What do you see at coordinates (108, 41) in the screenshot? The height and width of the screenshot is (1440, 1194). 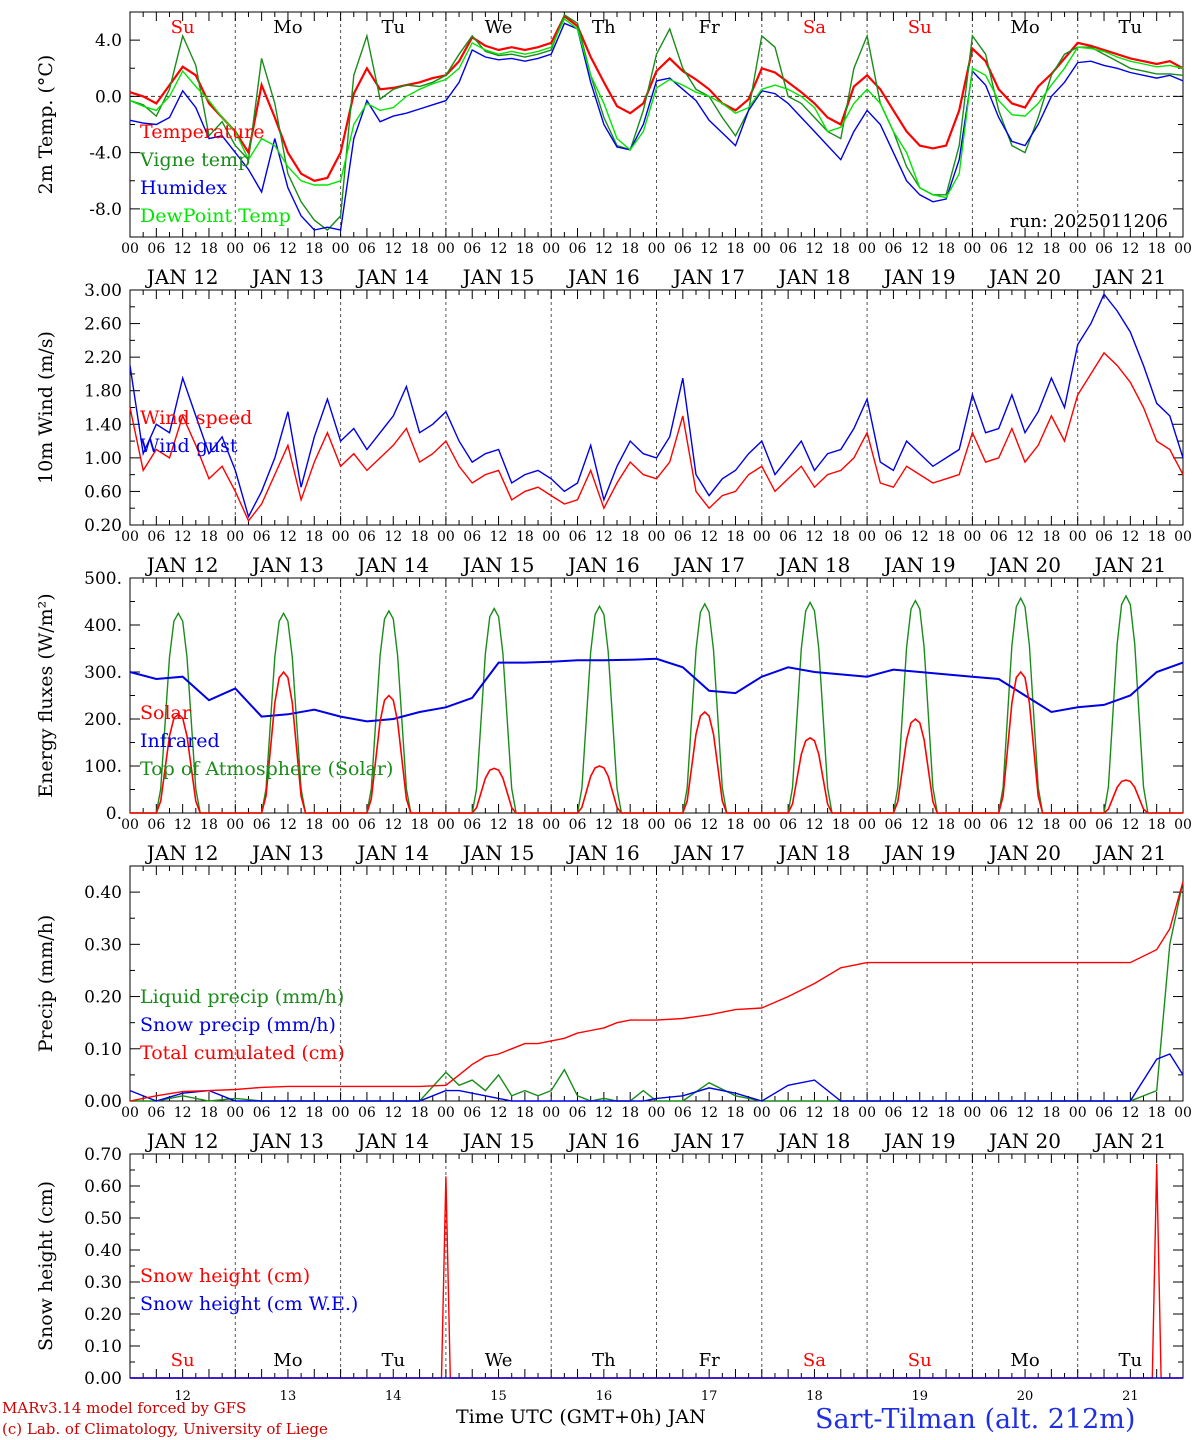 I see `y-tick-label: 4.0` at bounding box center [108, 41].